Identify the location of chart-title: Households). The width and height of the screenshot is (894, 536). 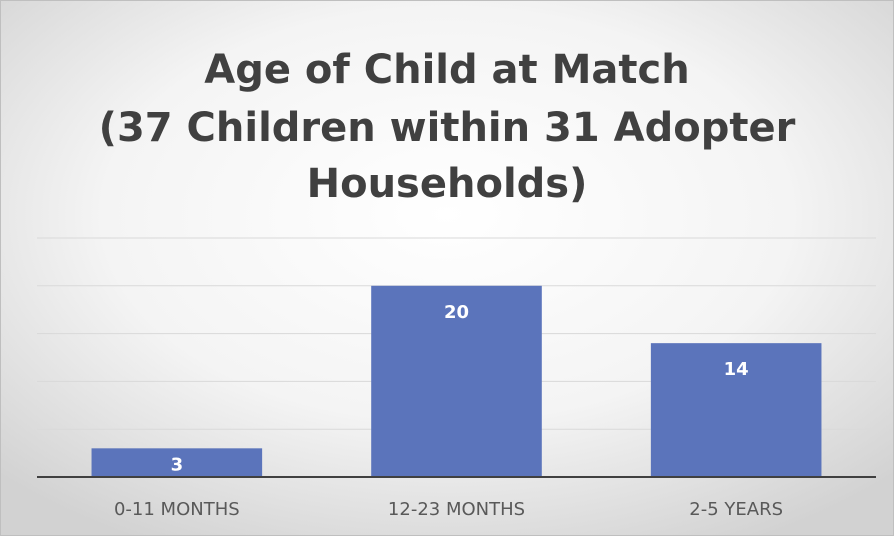
(447, 184).